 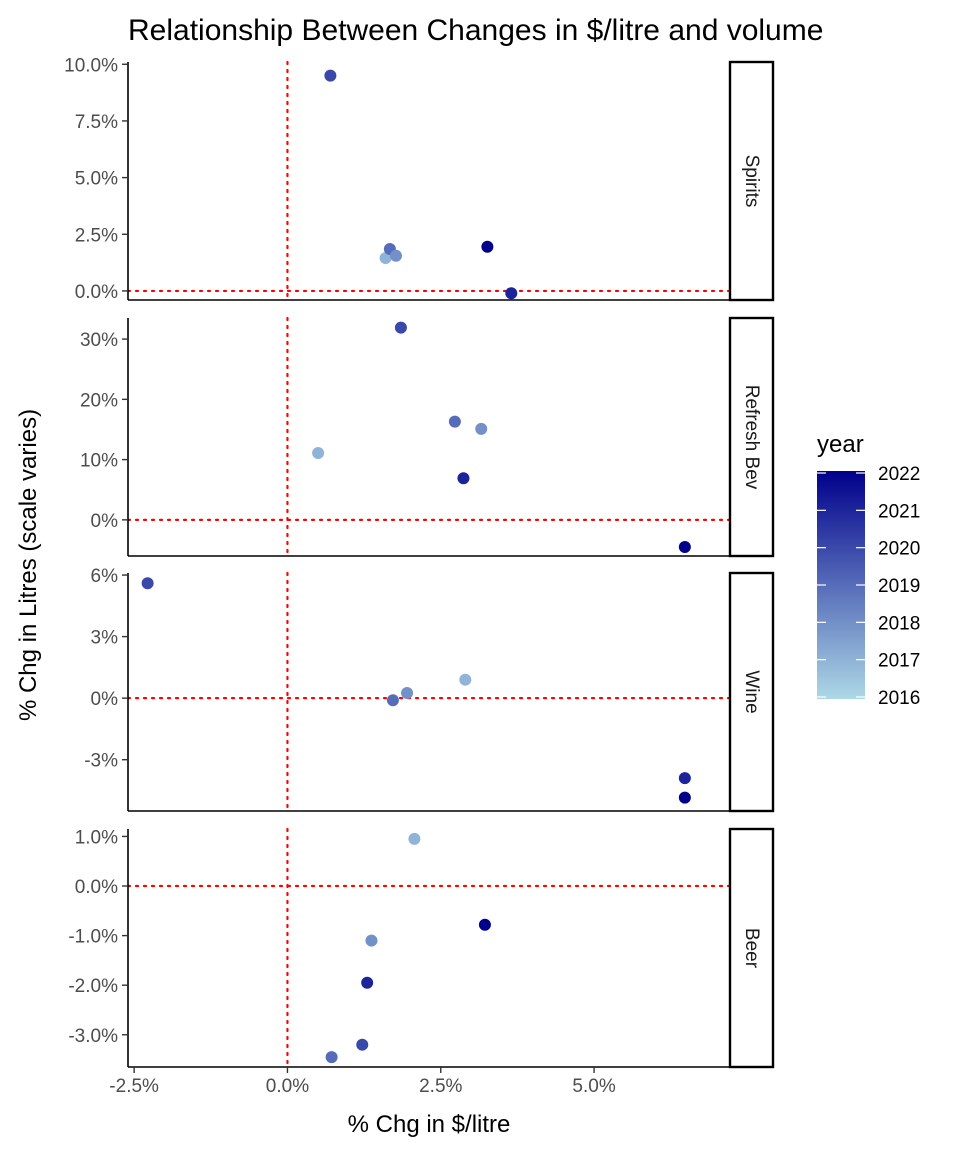 I want to click on legend-label: 2017, so click(x=899, y=661).